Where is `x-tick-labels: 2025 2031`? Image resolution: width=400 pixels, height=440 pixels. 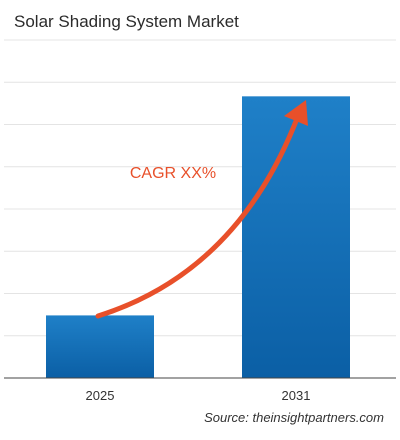 x-tick-labels: 2025 2031 is located at coordinates (198, 395).